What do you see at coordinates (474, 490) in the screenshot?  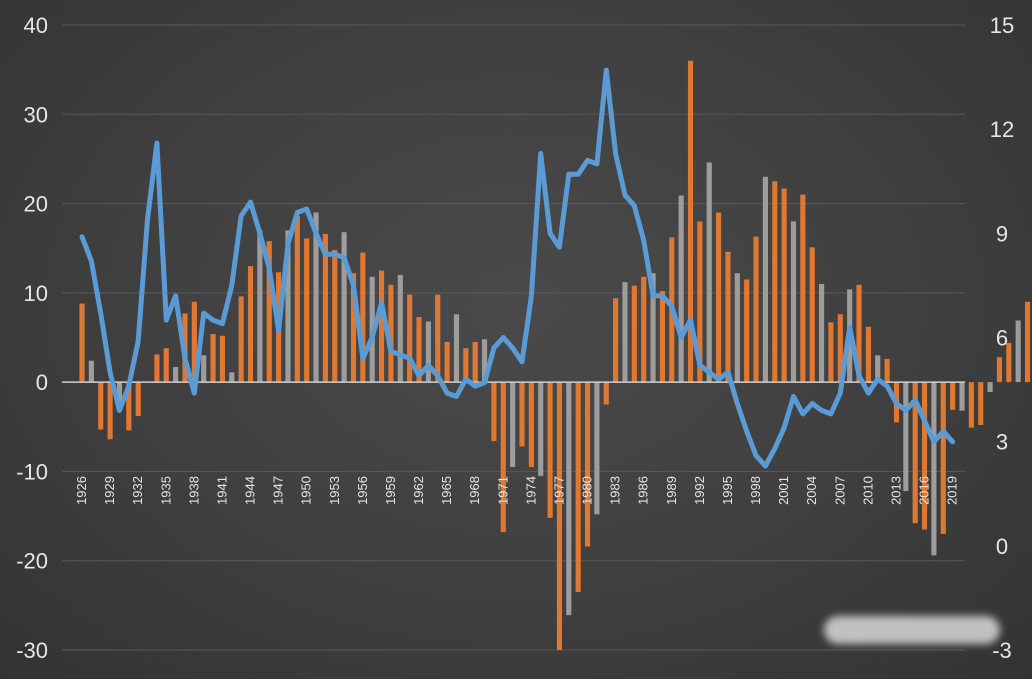 I see `x-tick-label: 1968` at bounding box center [474, 490].